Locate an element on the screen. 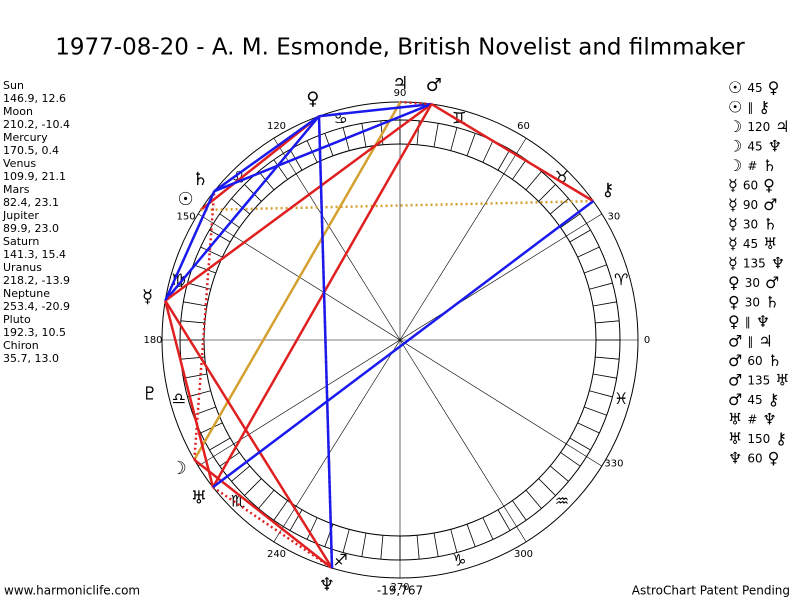 This screenshot has width=800, height=600. aspect-p1: ♀ is located at coordinates (734, 301).